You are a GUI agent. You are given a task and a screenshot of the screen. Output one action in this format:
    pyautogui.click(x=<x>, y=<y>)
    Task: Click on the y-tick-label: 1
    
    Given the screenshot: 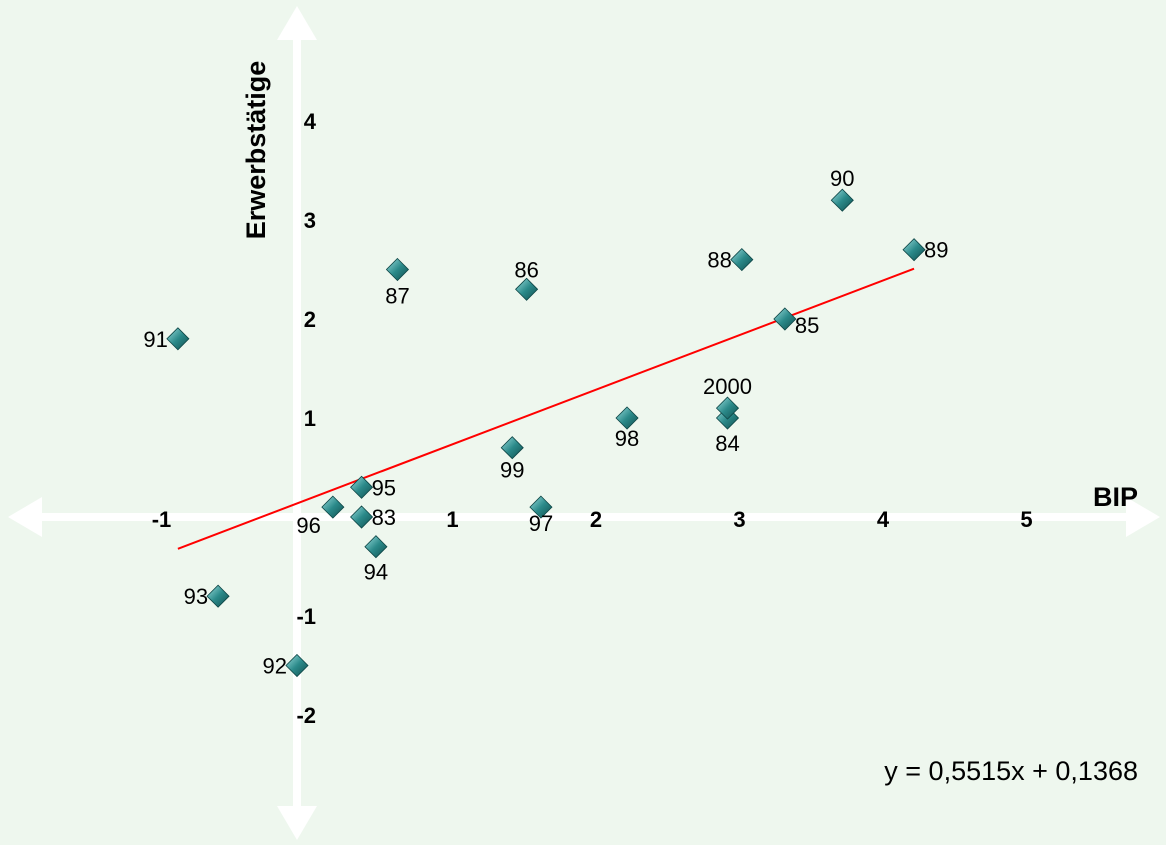 What is the action you would take?
    pyautogui.click(x=310, y=418)
    